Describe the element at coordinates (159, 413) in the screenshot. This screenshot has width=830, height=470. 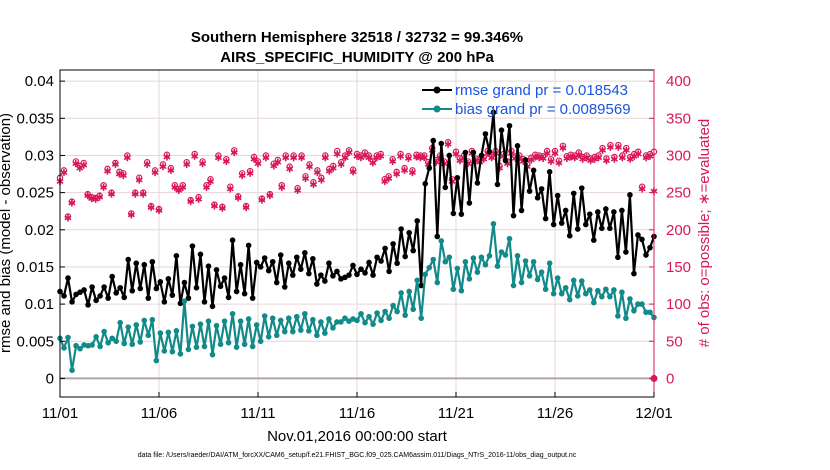
I see `x-tick-label: 11/06` at that location.